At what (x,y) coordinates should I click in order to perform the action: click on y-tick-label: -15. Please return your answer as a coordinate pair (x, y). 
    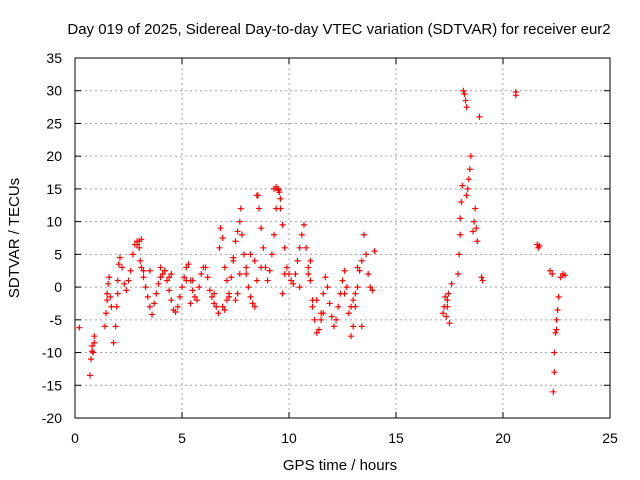
    Looking at the image, I should click on (52, 385).